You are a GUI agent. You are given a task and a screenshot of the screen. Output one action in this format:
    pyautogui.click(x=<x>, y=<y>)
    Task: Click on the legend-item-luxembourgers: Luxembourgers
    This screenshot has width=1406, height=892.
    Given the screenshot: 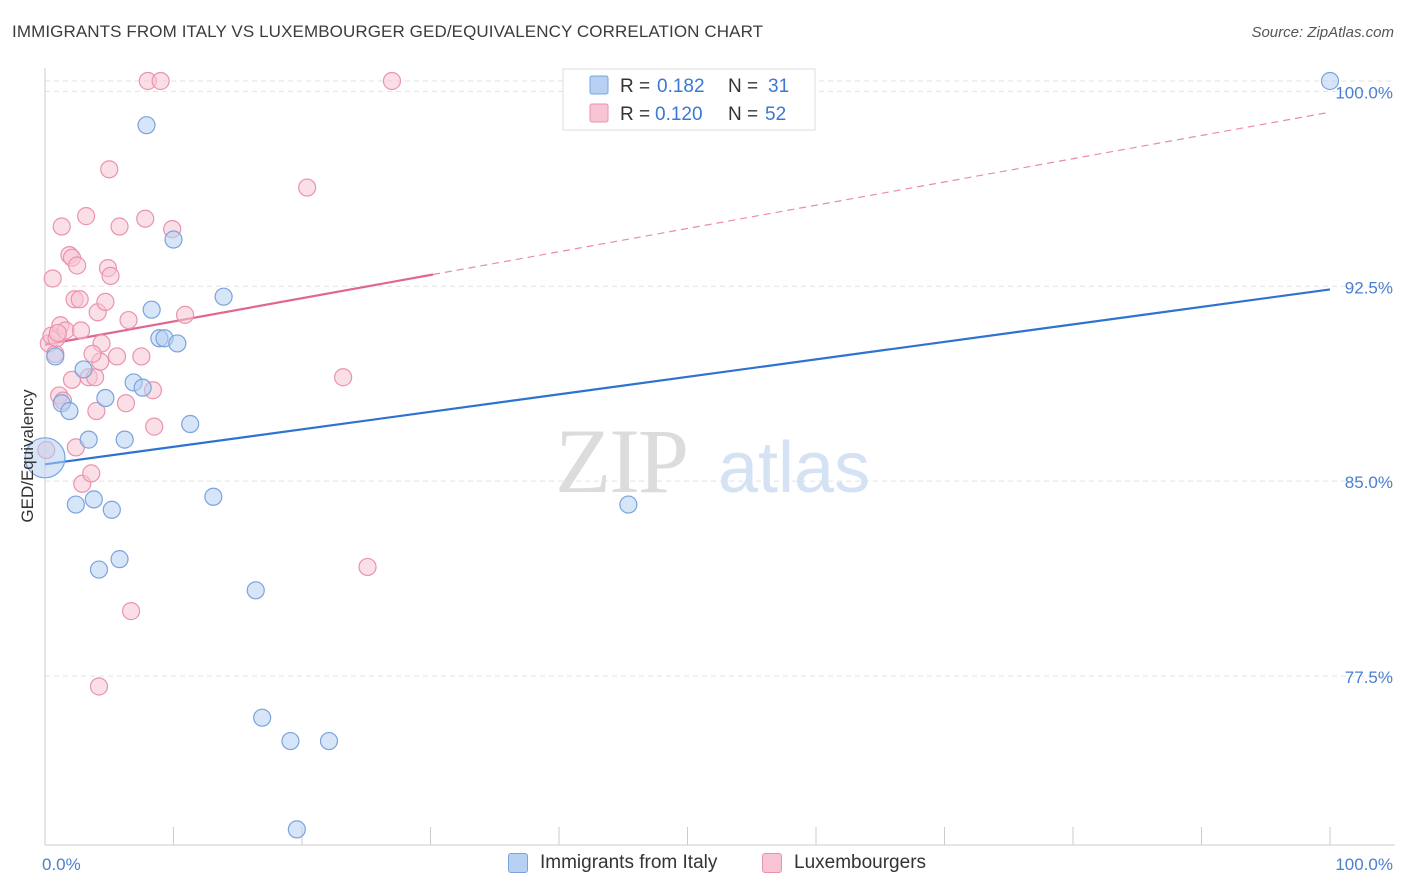 What is the action you would take?
    pyautogui.click(x=844, y=863)
    